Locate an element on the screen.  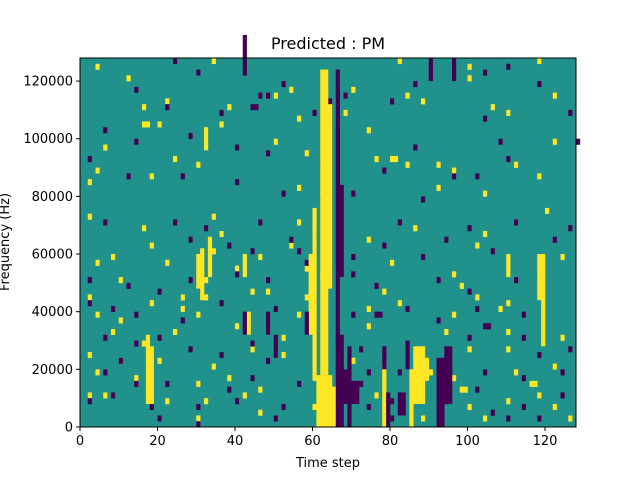
y-axis: 0 20000 40000 60000 80000 100000 120000 is located at coordinates (51, 255).